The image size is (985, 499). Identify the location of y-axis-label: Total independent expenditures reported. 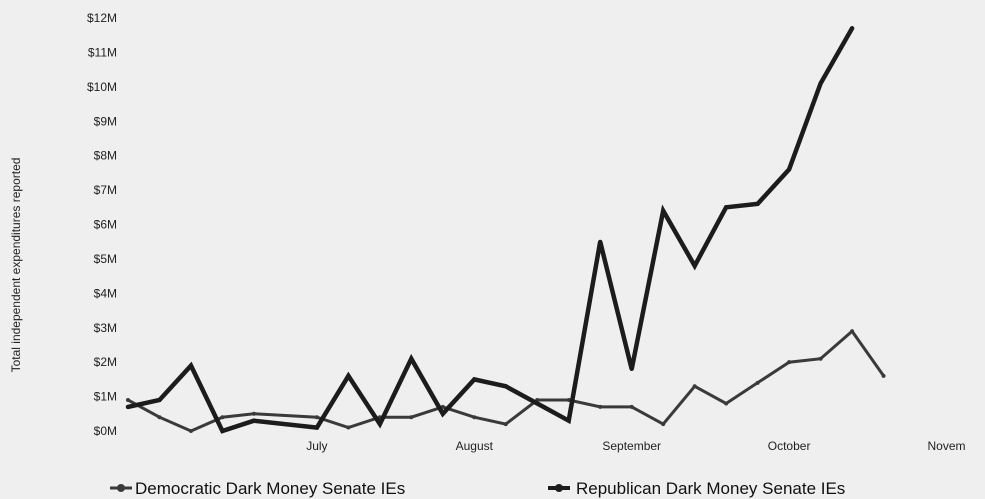
(16, 265).